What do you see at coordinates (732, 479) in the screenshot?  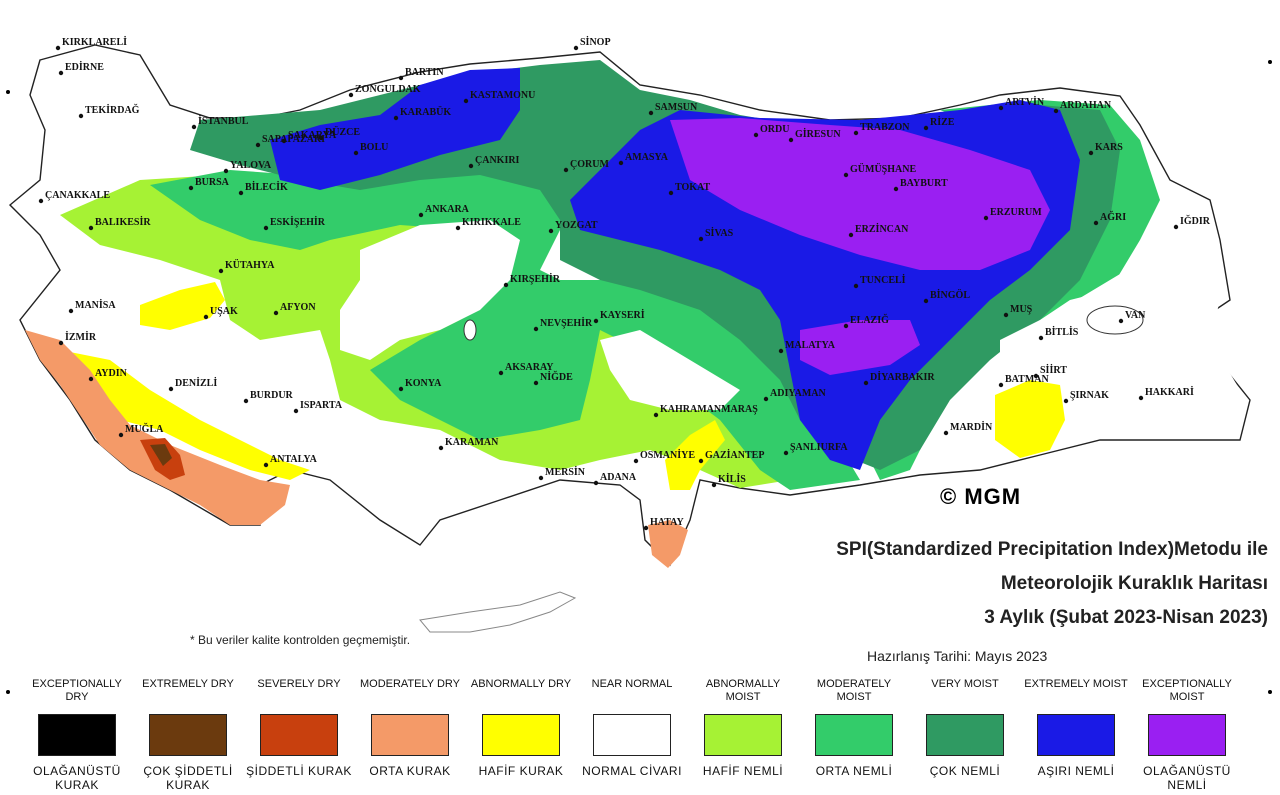 I see `city-label: KİLİS` at bounding box center [732, 479].